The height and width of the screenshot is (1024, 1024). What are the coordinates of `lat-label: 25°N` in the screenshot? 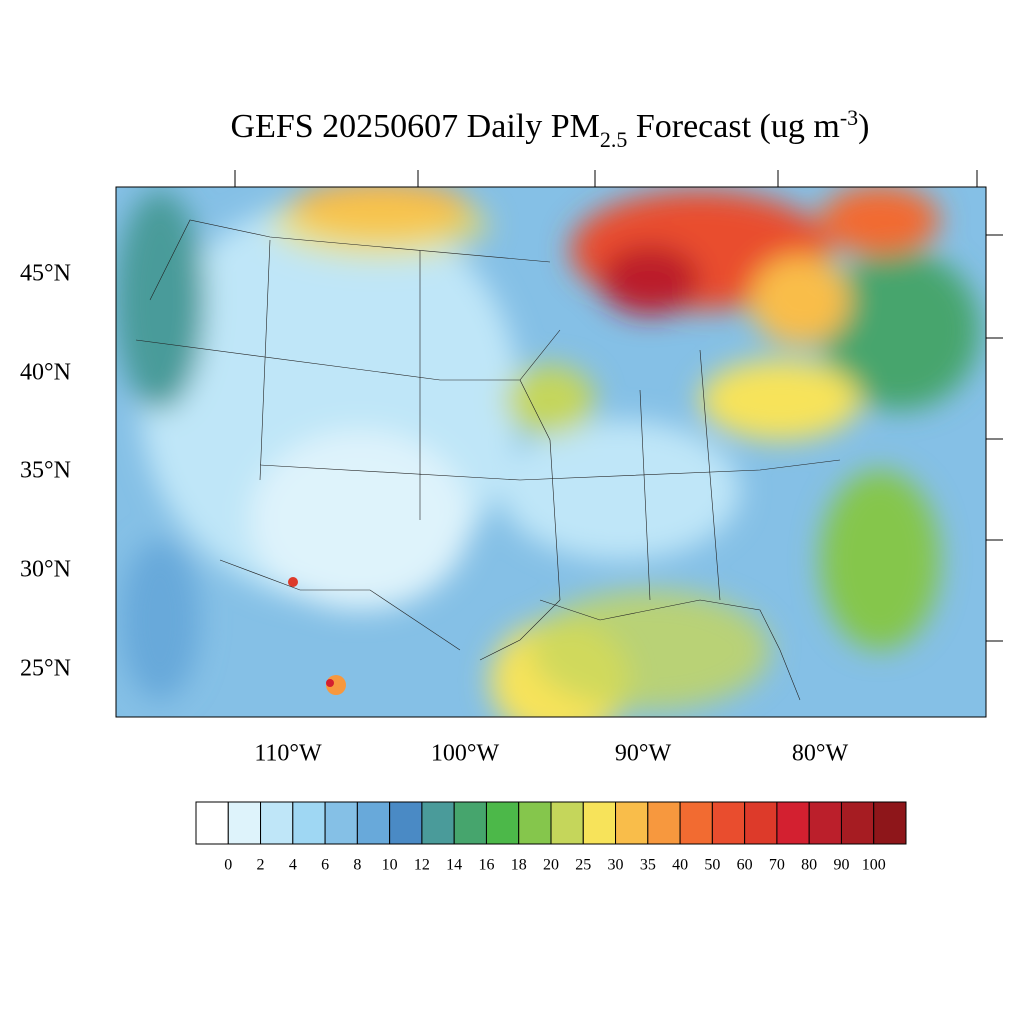 It's located at (45, 669).